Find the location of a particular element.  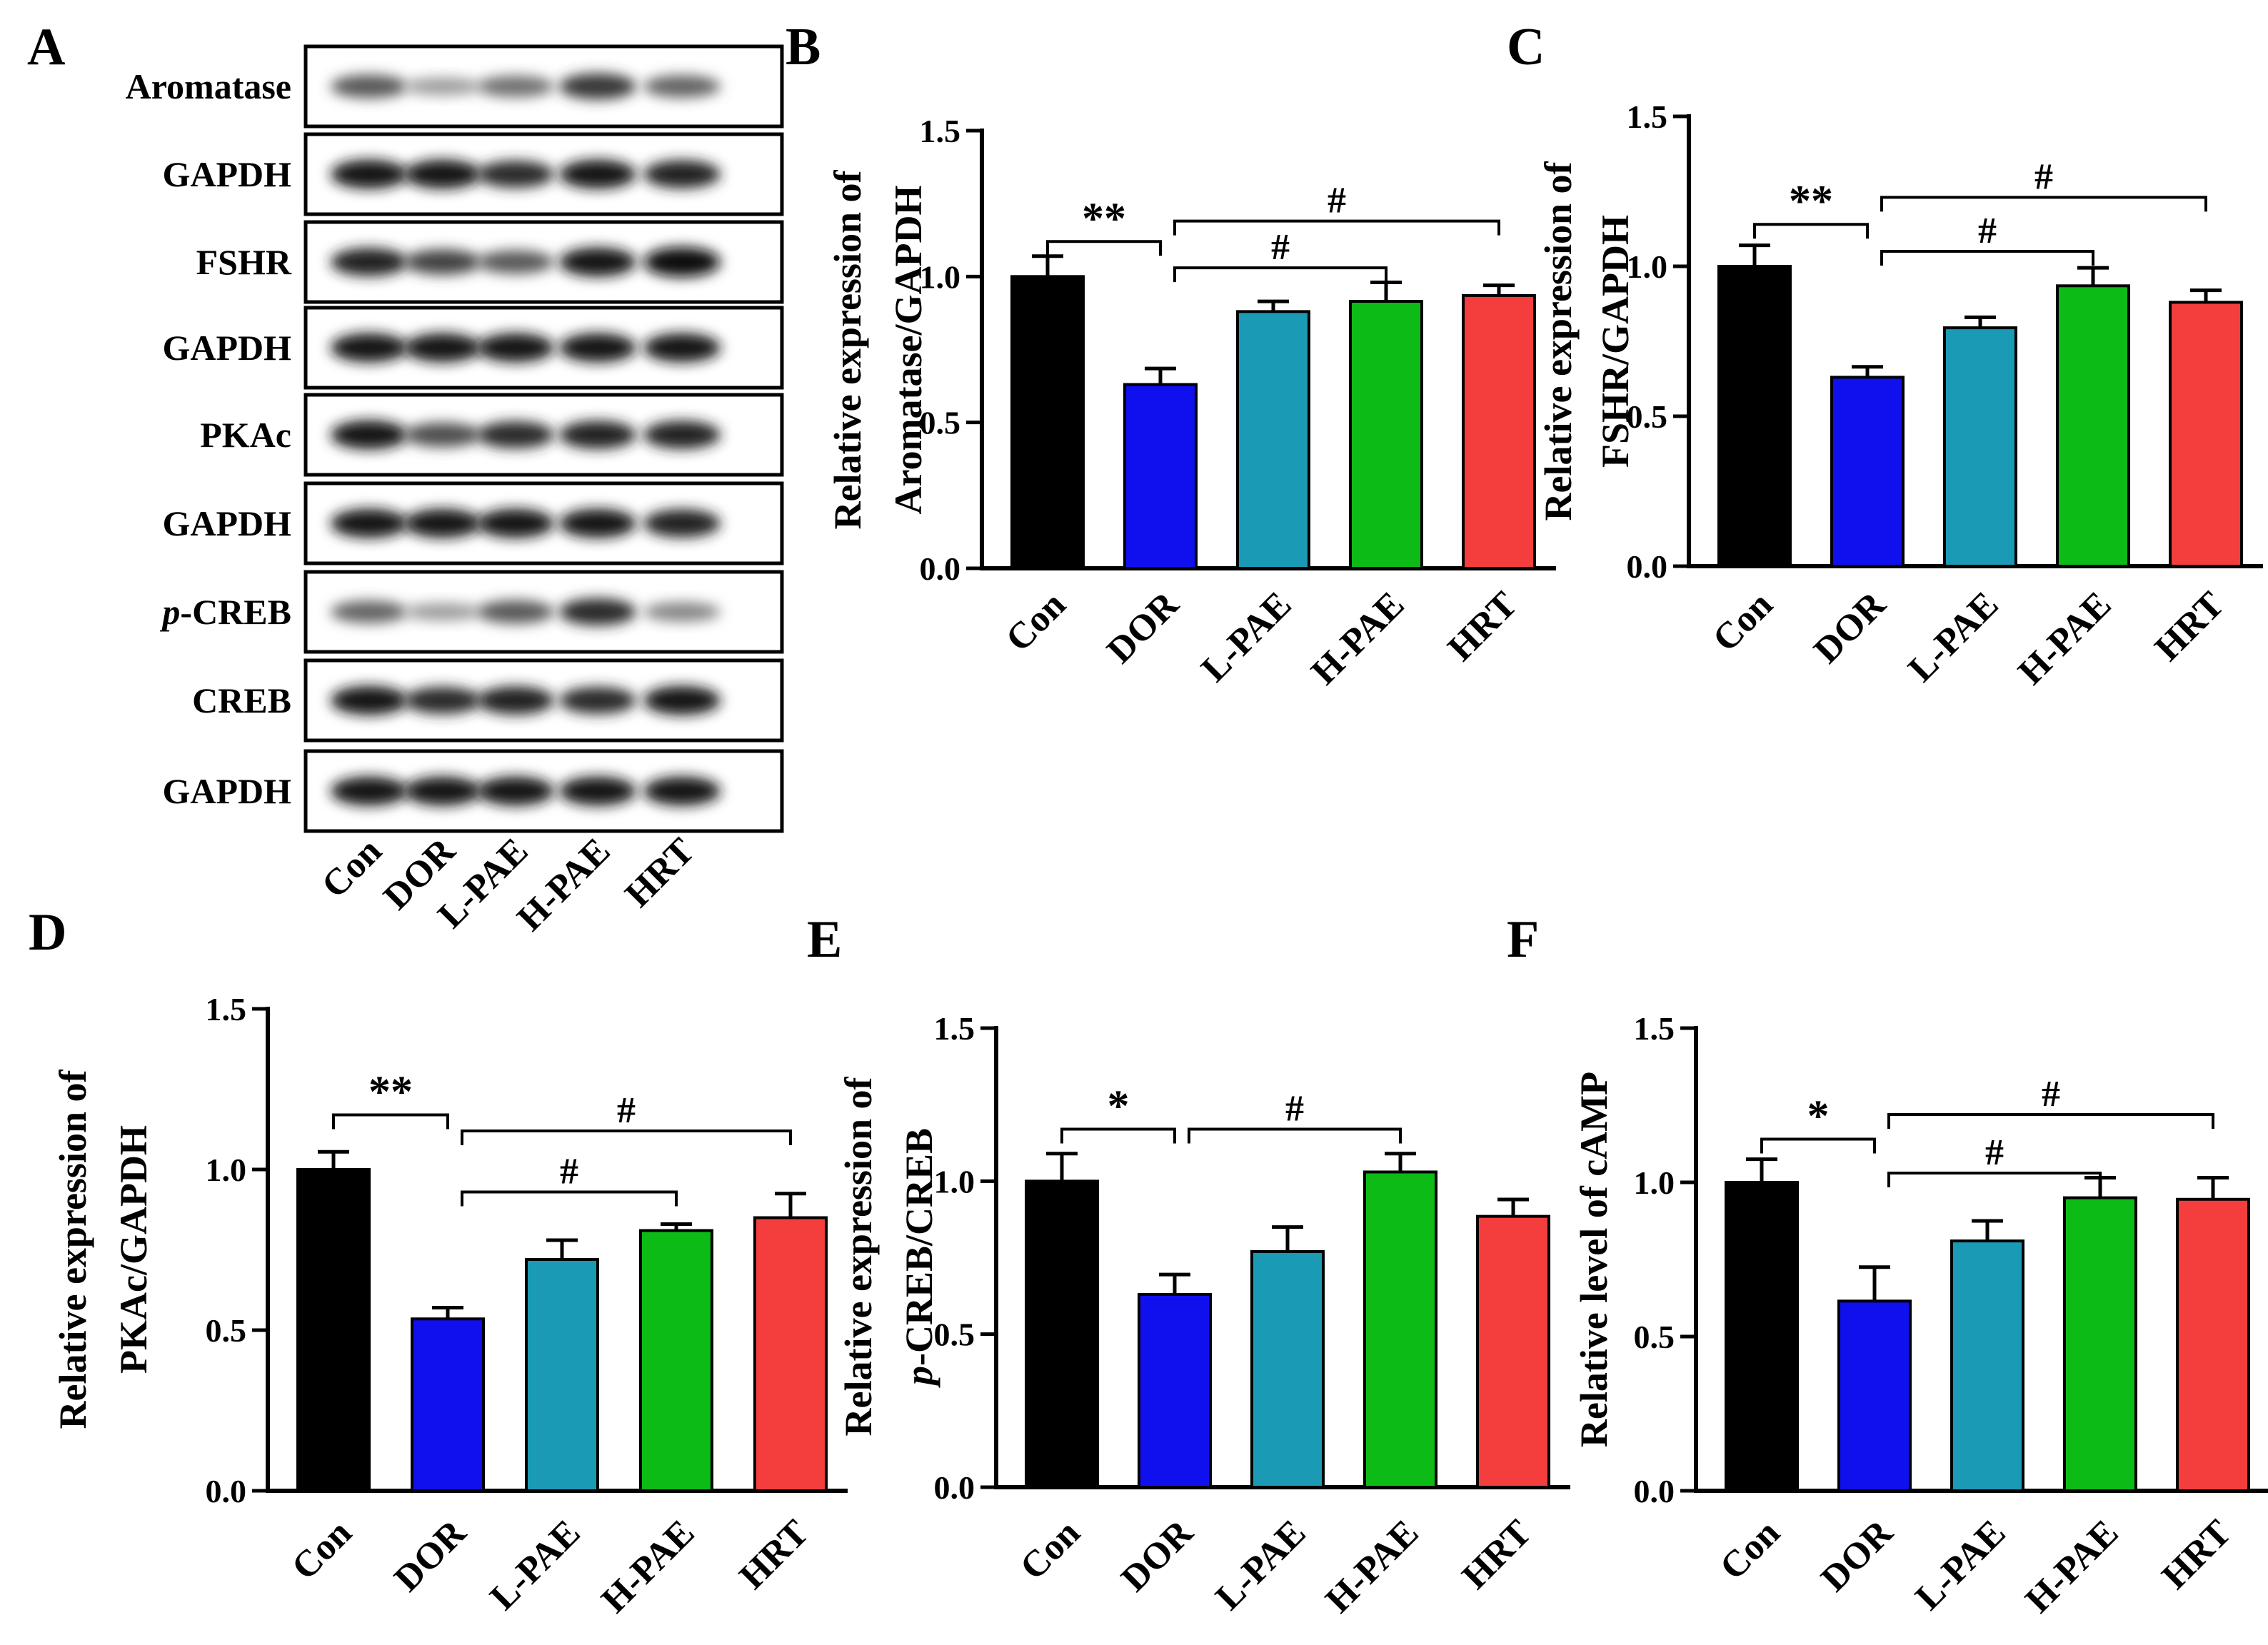

blot-row-label: CREB is located at coordinates (242, 700).